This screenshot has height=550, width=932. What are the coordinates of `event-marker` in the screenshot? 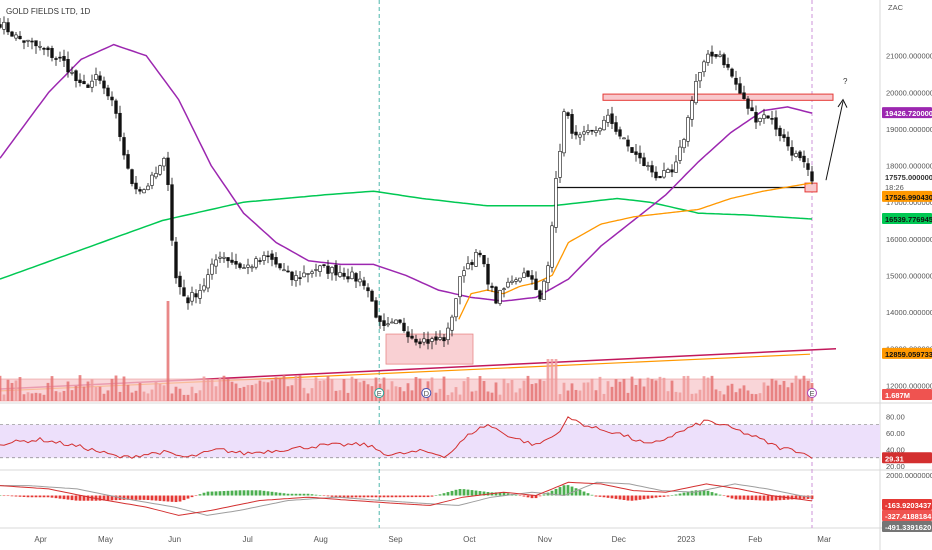 It's located at (379, 393).